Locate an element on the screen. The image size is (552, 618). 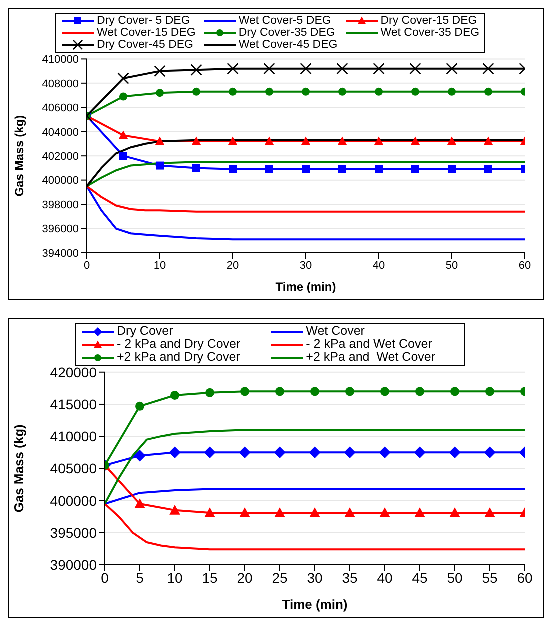
x-tick-label: 15 is located at coordinates (210, 578).